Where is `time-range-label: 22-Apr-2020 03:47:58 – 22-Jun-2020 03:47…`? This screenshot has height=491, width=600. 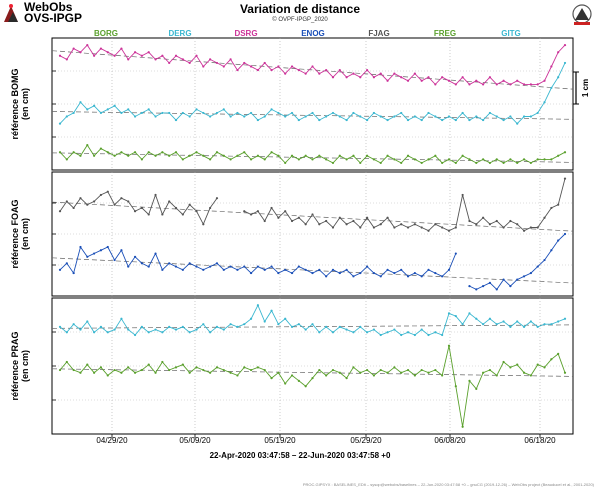
time-range-label: 22-Apr-2020 03:47:58 – 22-Jun-2020 03:47… is located at coordinates (300, 455).